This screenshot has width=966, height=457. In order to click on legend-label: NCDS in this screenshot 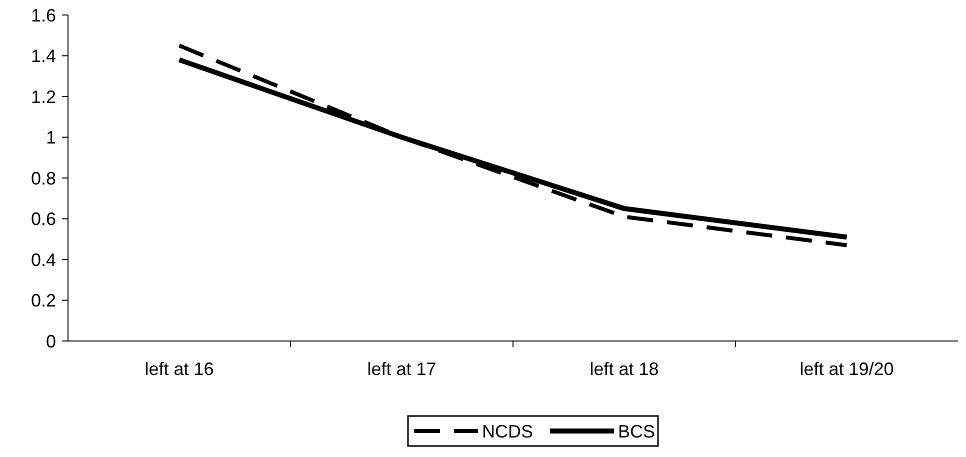, I will do `click(508, 431)`.